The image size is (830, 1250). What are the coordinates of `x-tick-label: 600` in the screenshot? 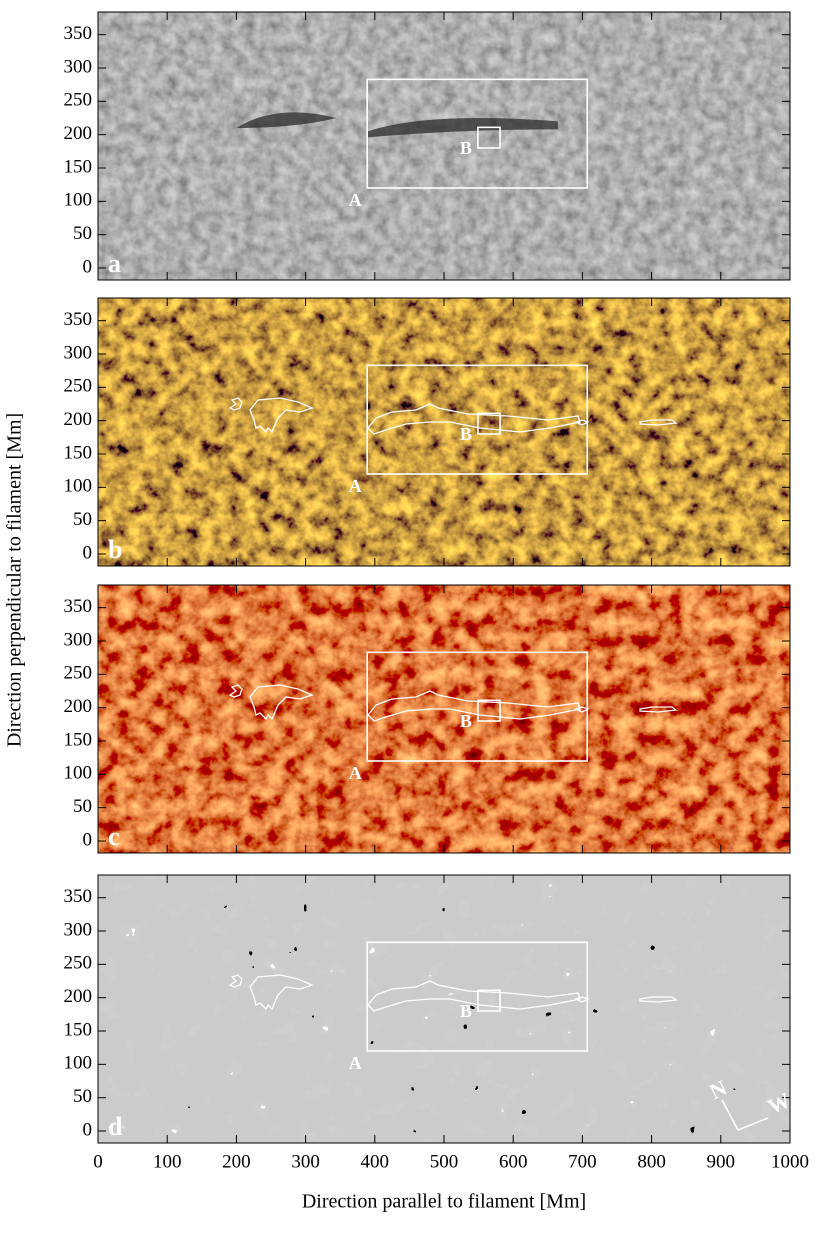 It's located at (513, 1161).